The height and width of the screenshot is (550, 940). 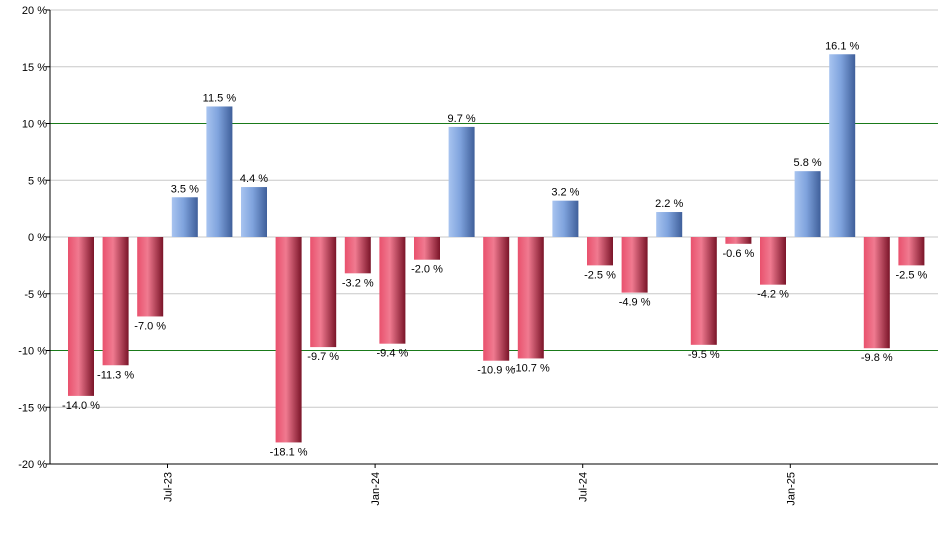 What do you see at coordinates (393, 354) in the screenshot?
I see `bar-value-label: -9.4 %` at bounding box center [393, 354].